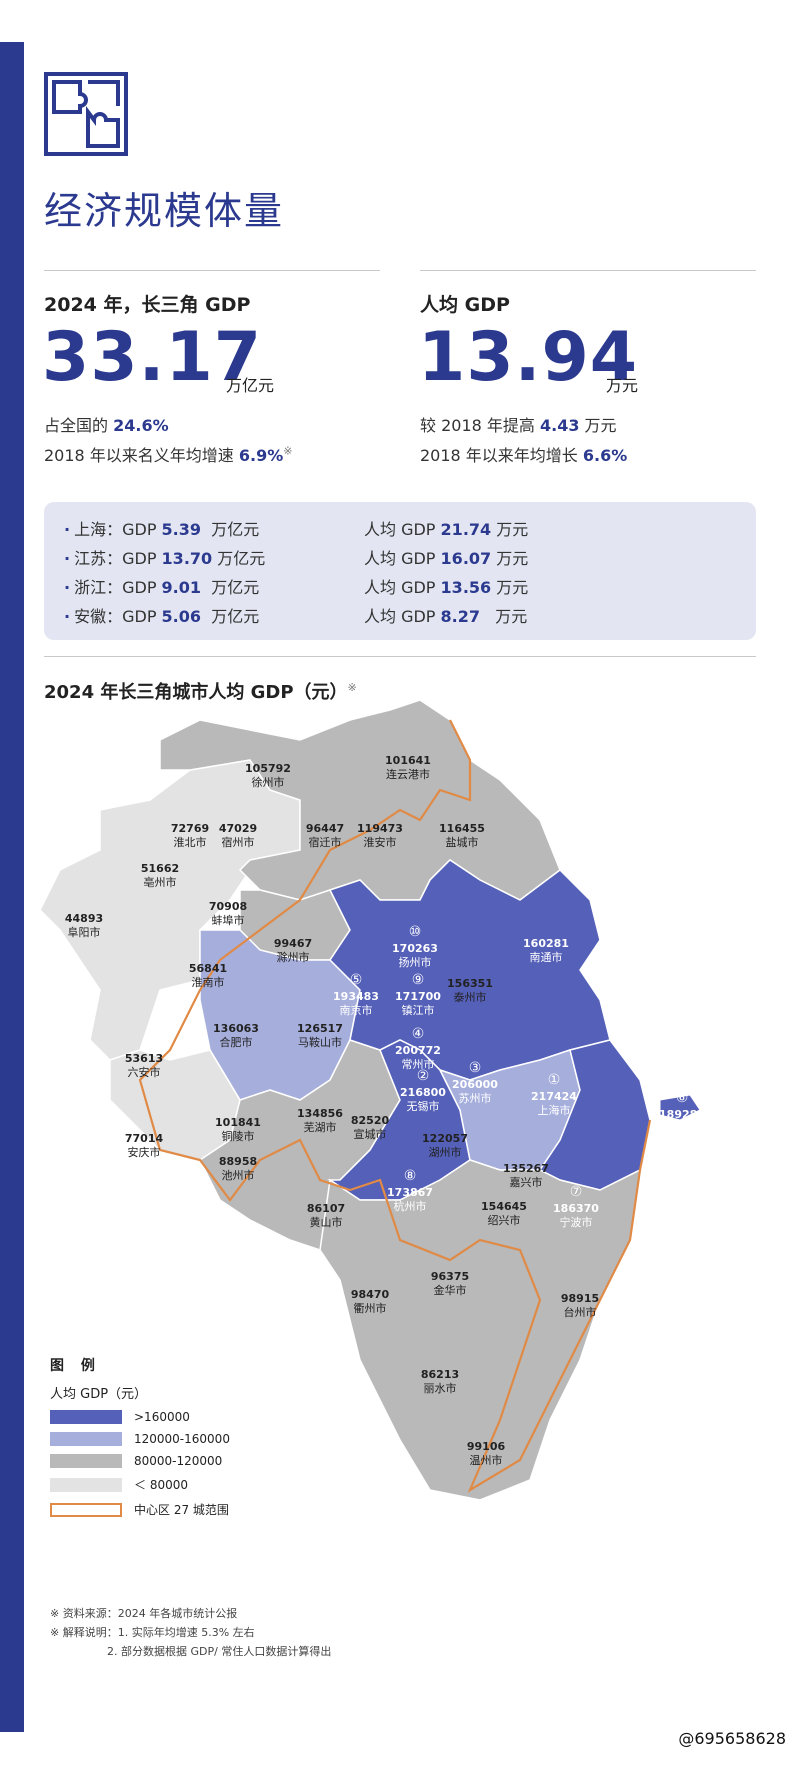 The image size is (800, 1768). Describe the element at coordinates (84, 918) in the screenshot. I see `city-gdp-value: 44893` at that location.